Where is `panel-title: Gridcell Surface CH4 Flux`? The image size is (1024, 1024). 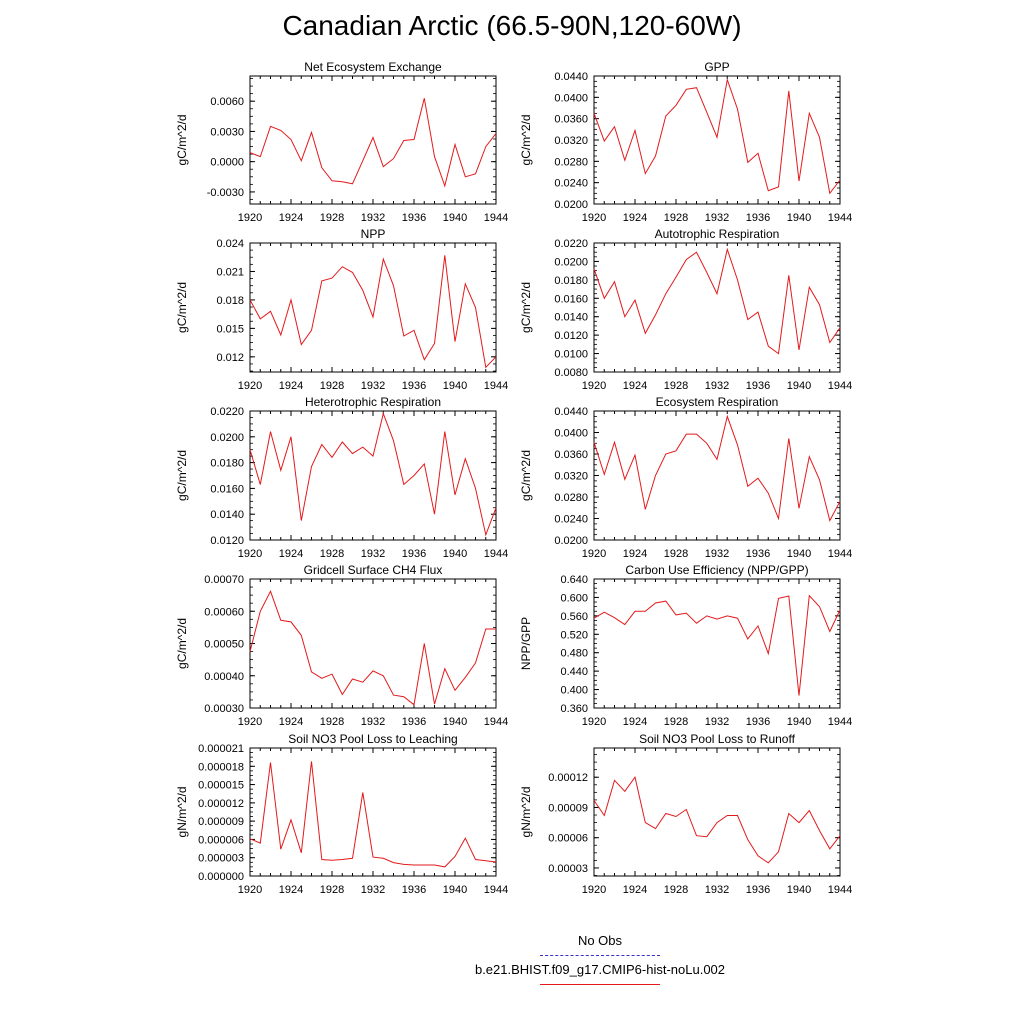 panel-title: Gridcell Surface CH4 Flux is located at coordinates (373, 570).